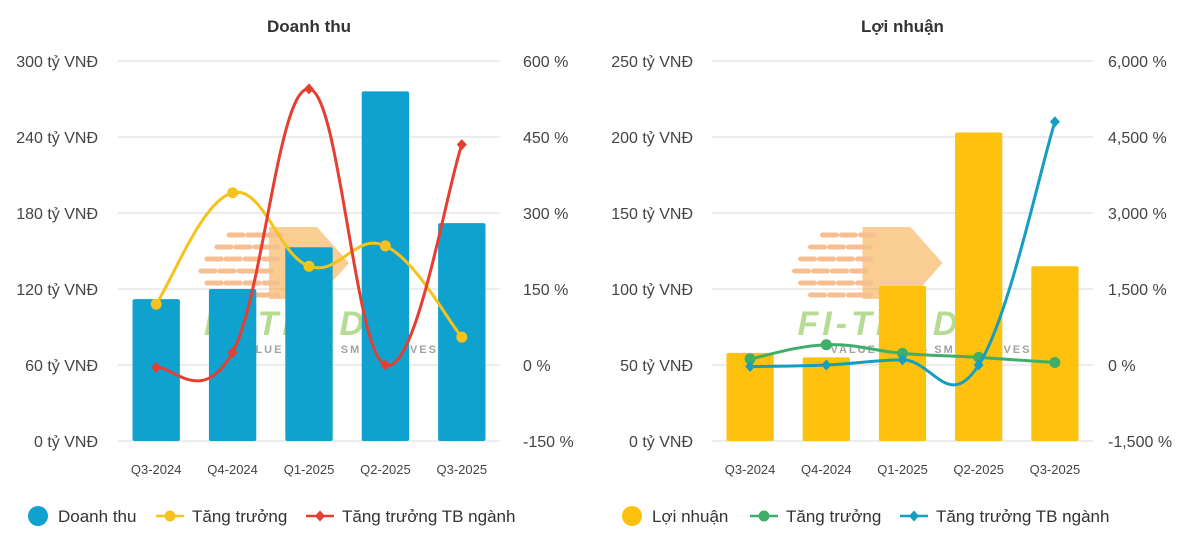 This screenshot has height=543, width=1188. I want to click on left-axis-tick-label: 100 tỷ VNĐ, so click(652, 290).